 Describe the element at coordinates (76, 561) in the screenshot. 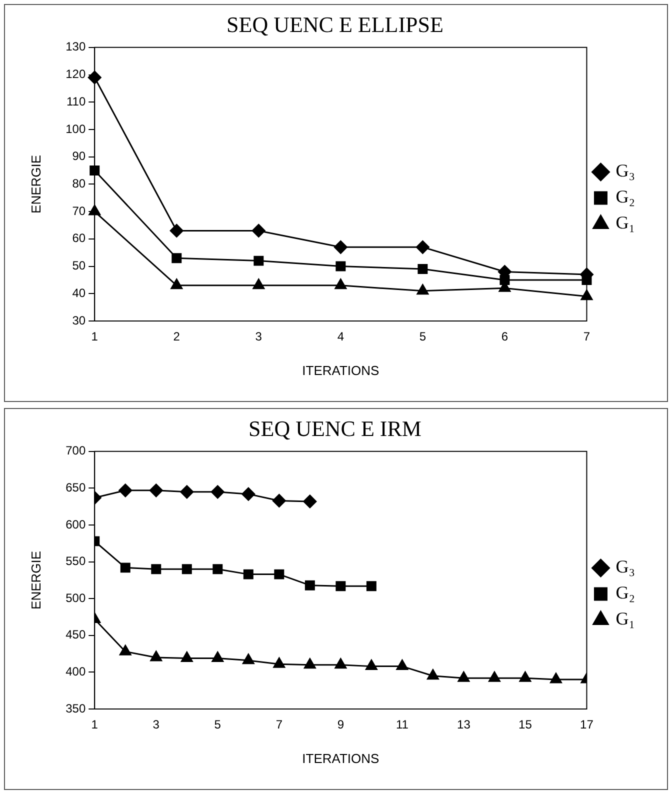

I see `y-tick-label: 550` at that location.